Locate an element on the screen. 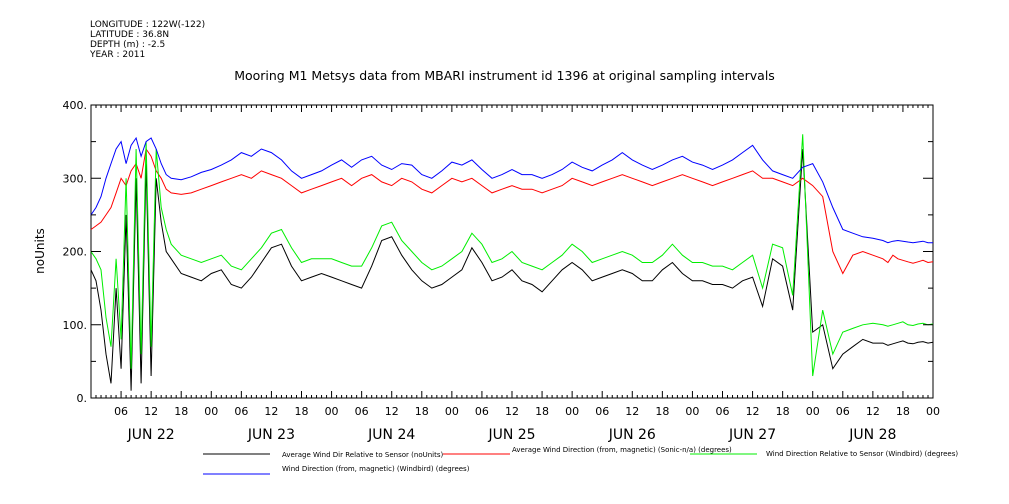 The image size is (1009, 504). y-tick-label: 0. is located at coordinates (82, 398).